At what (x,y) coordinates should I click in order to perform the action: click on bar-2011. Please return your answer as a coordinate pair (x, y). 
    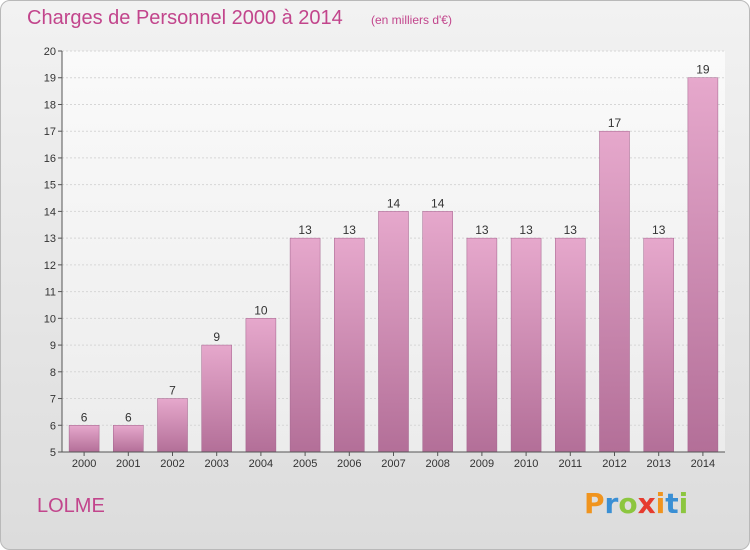
    Looking at the image, I should click on (570, 345).